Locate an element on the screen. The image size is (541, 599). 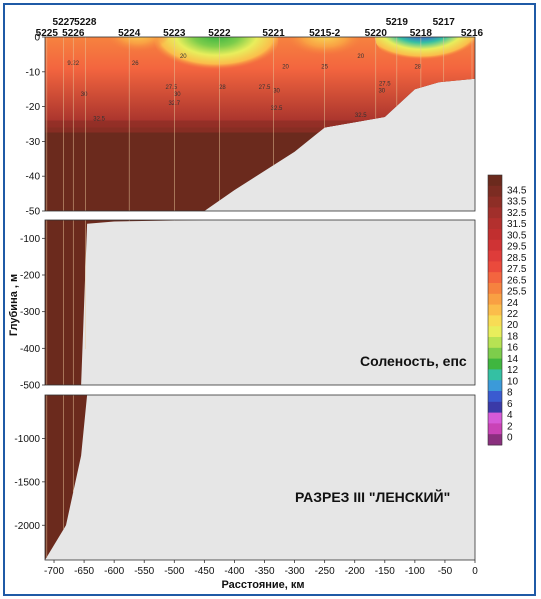
colorbar-label: 32.5 is located at coordinates (517, 213).